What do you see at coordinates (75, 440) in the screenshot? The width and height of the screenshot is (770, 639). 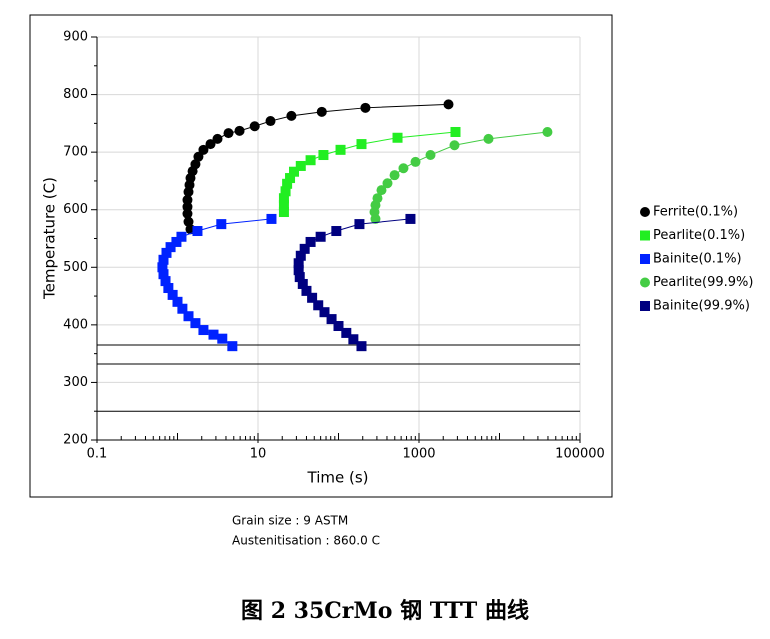 I see `y-tick-label: 200` at bounding box center [75, 440].